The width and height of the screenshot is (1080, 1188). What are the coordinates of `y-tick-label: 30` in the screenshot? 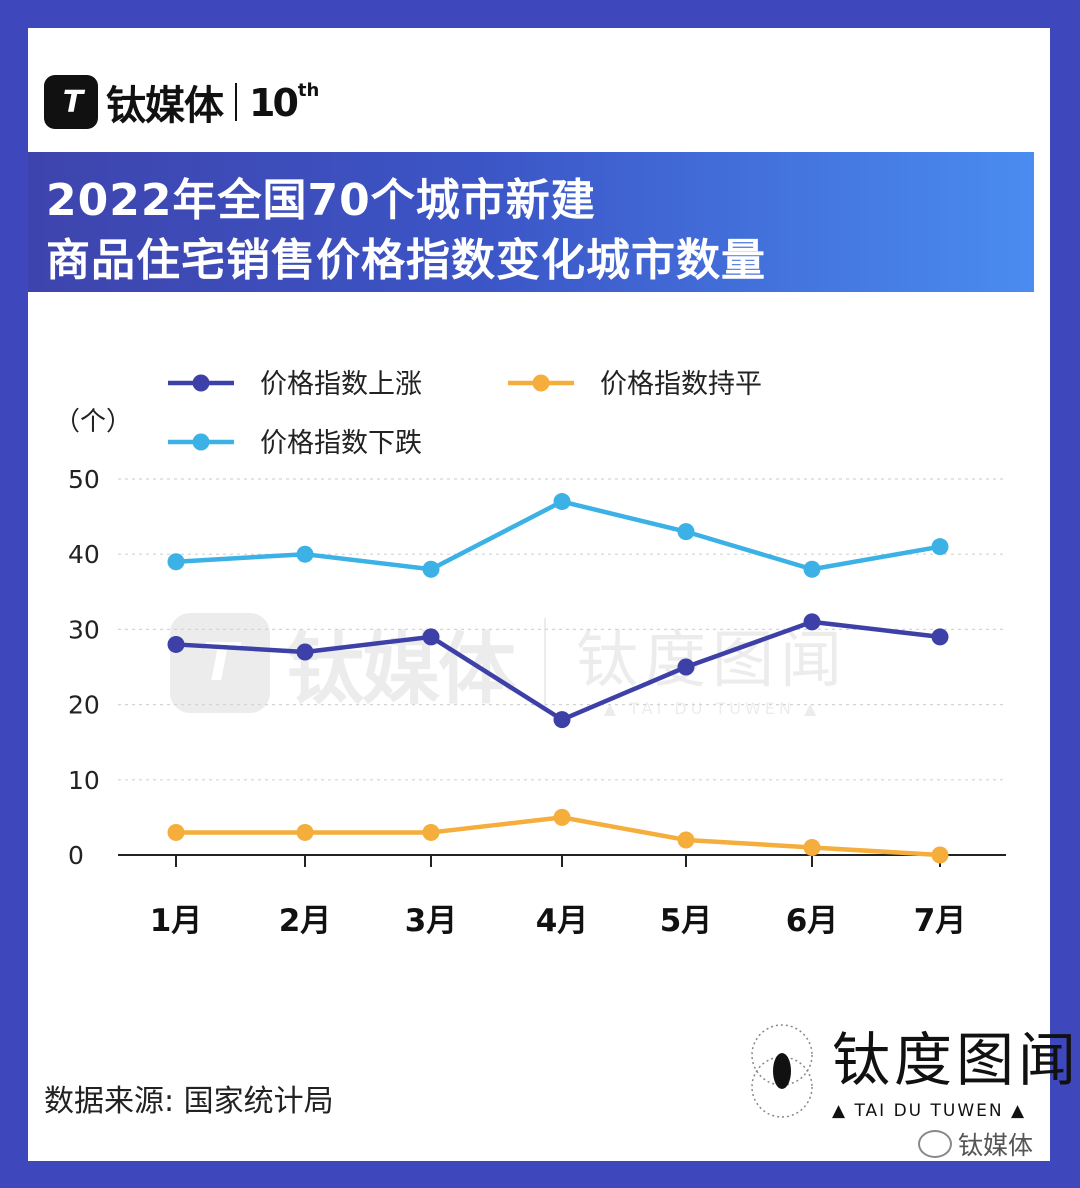 It's located at (84, 629).